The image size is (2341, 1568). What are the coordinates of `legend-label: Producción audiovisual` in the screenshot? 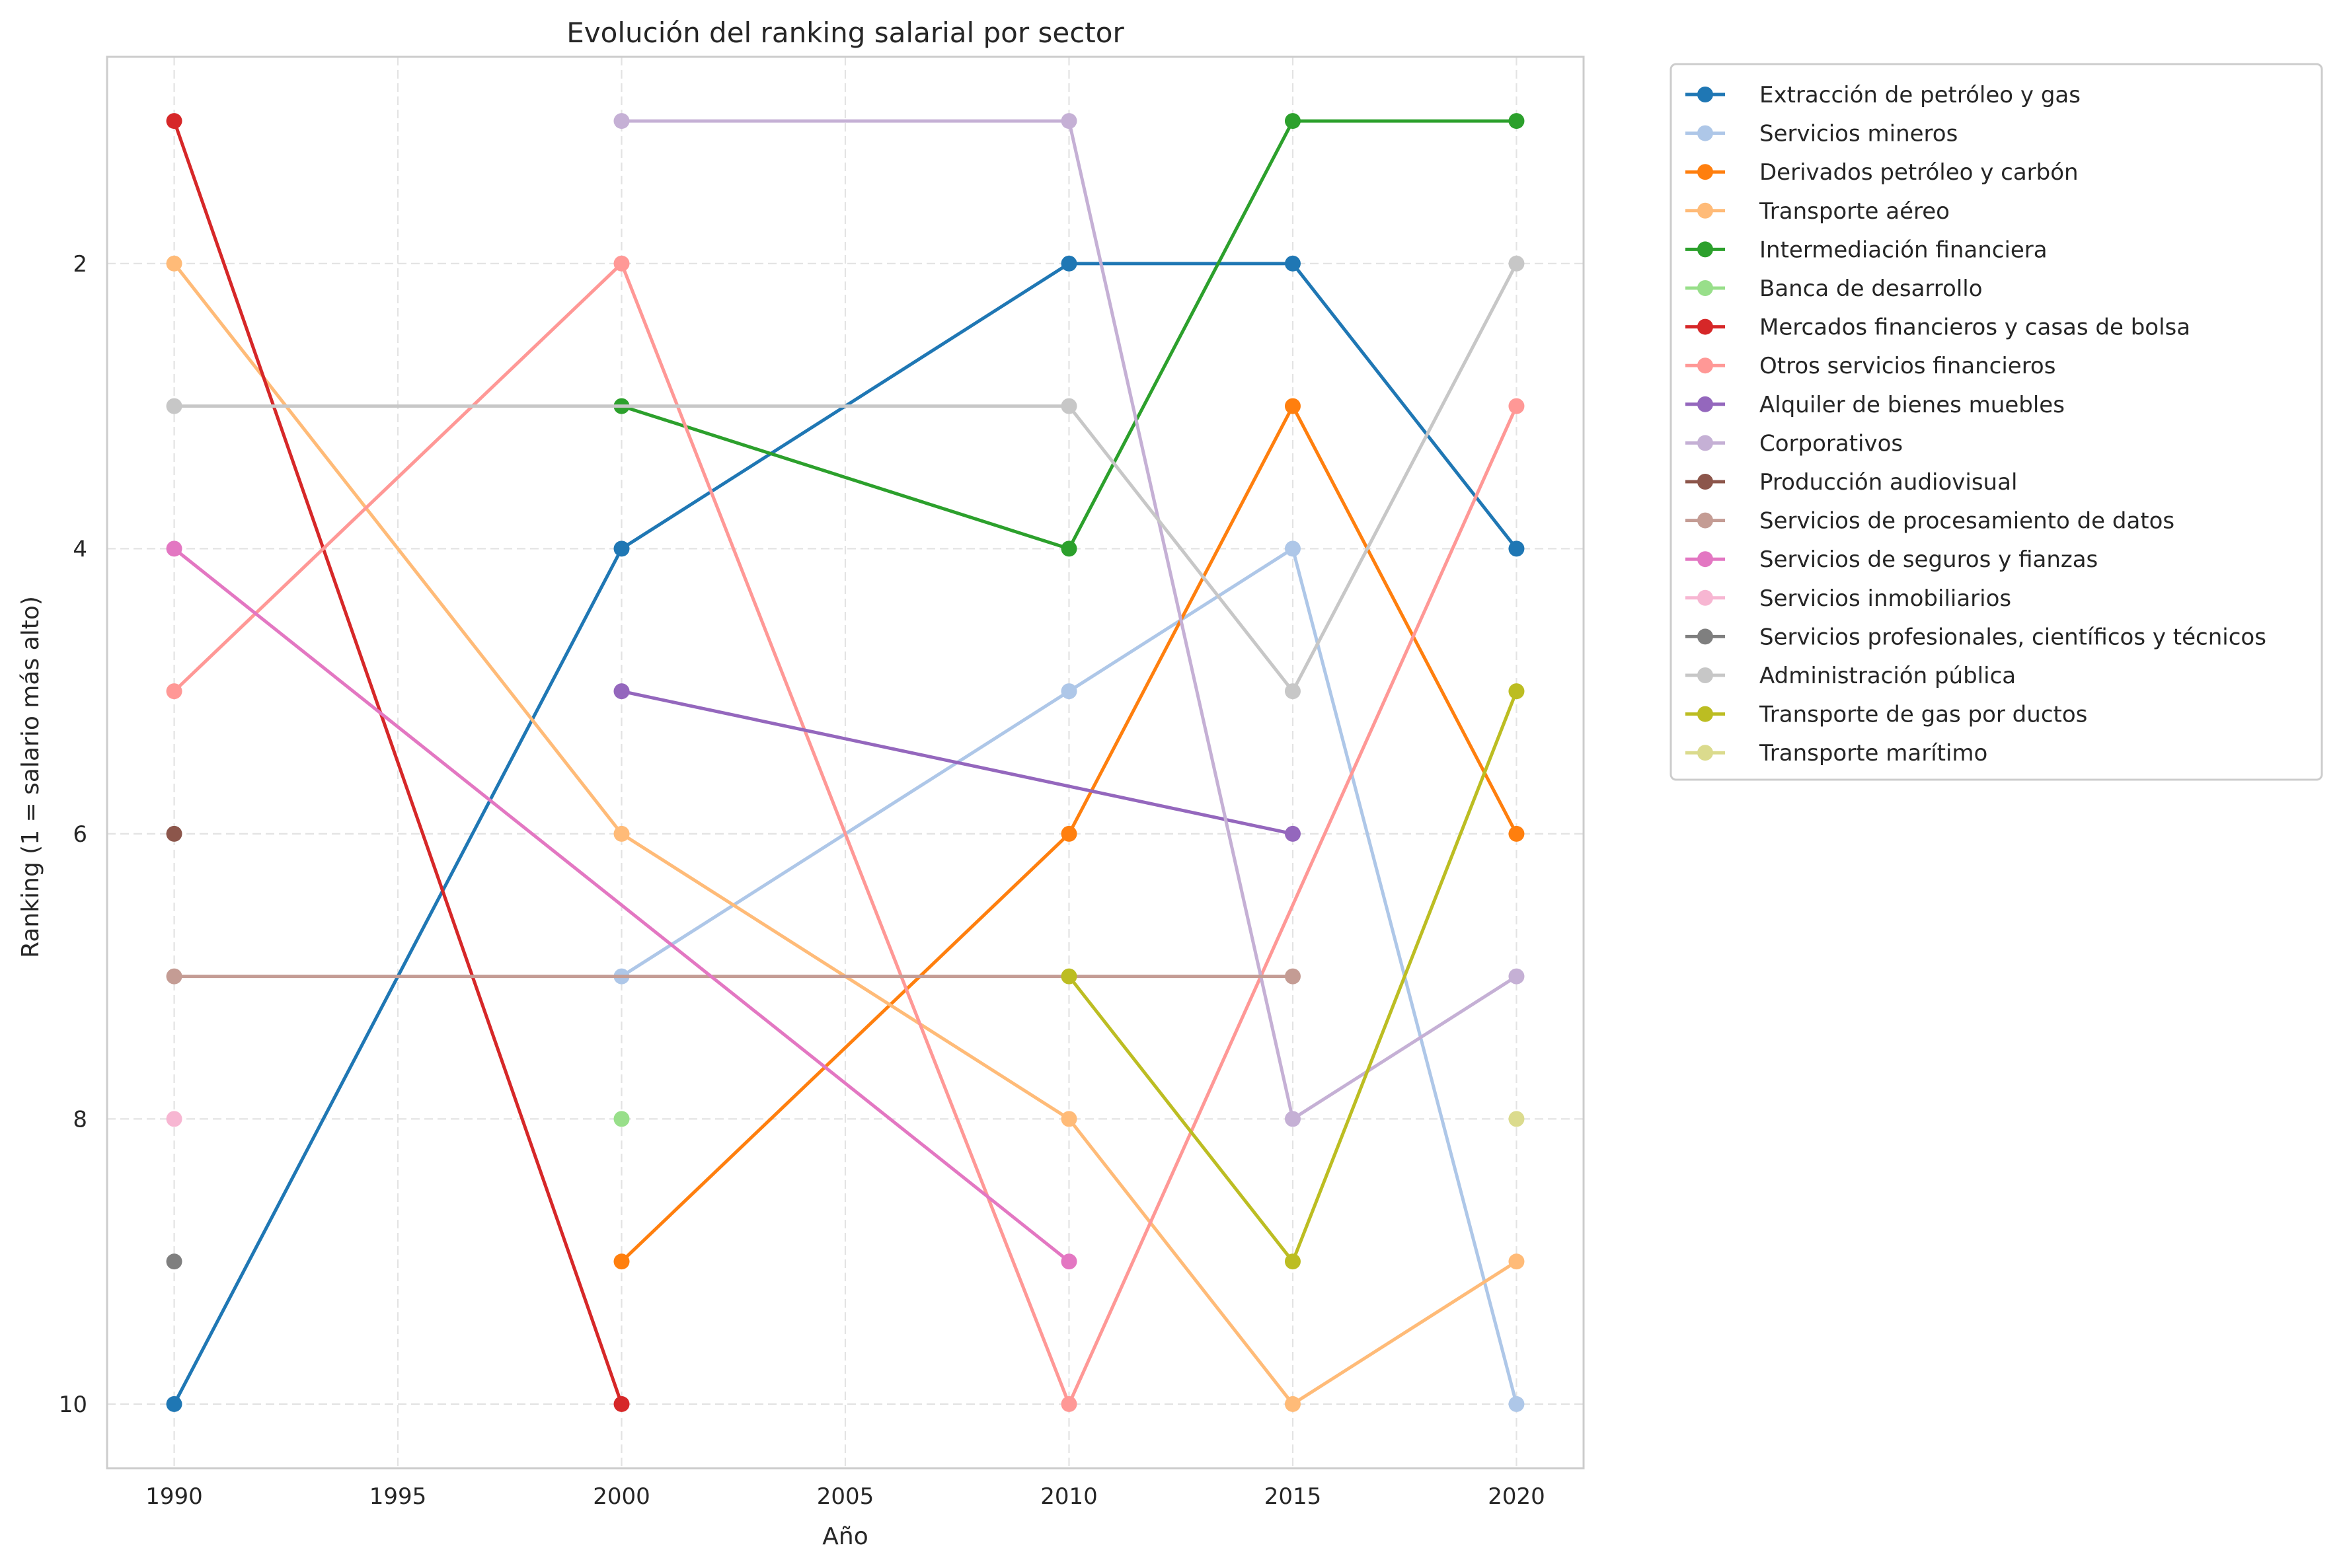 It's located at (1888, 482).